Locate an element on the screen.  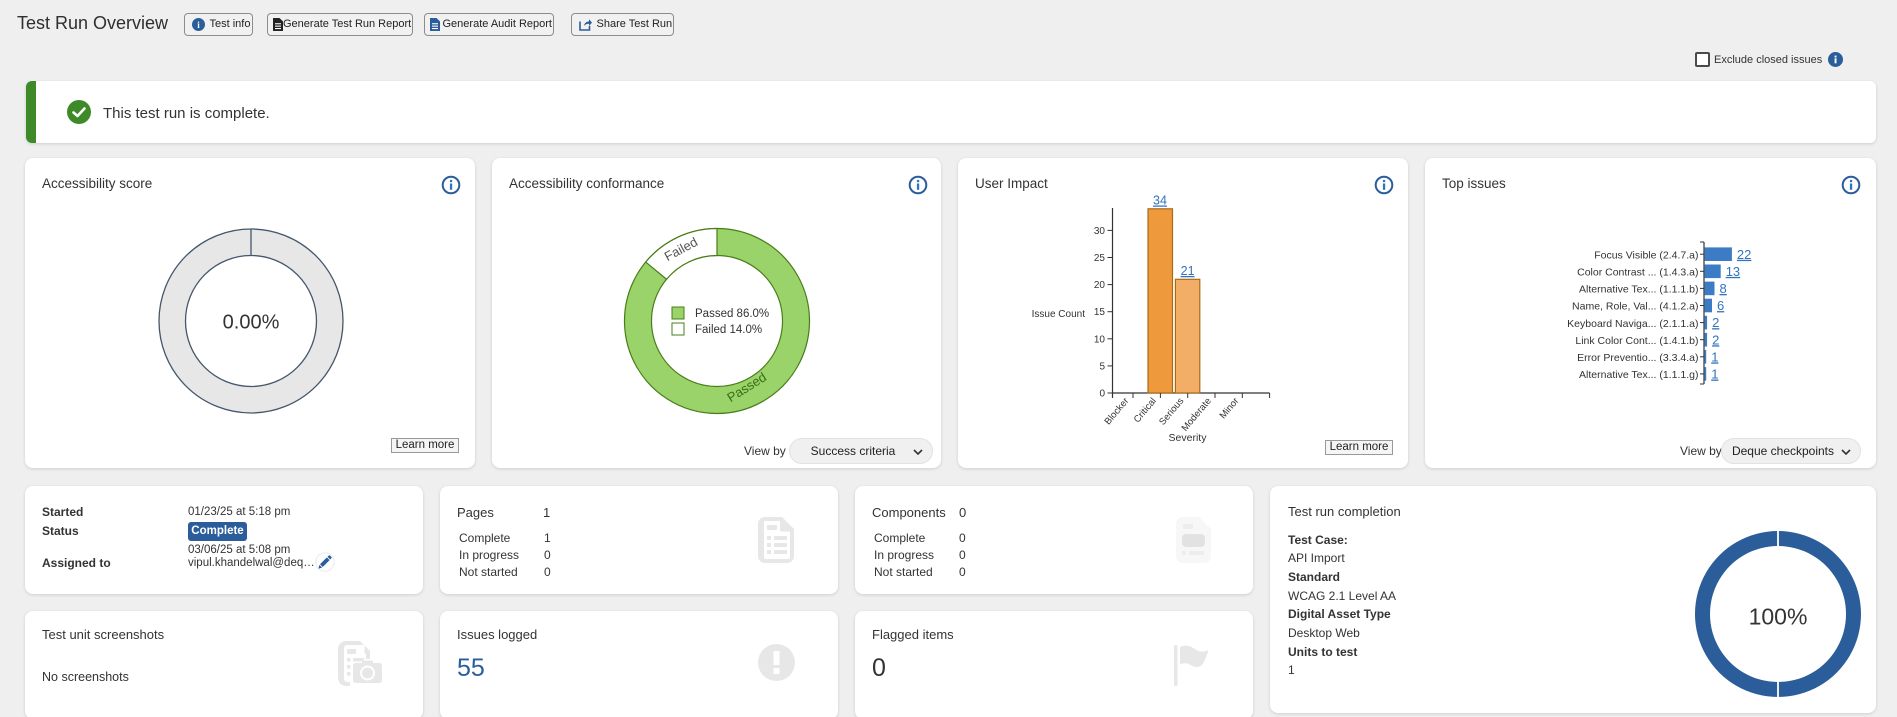
svg-text: Link Color Cont... (1.4.1.b) is located at coordinates (1636, 341).